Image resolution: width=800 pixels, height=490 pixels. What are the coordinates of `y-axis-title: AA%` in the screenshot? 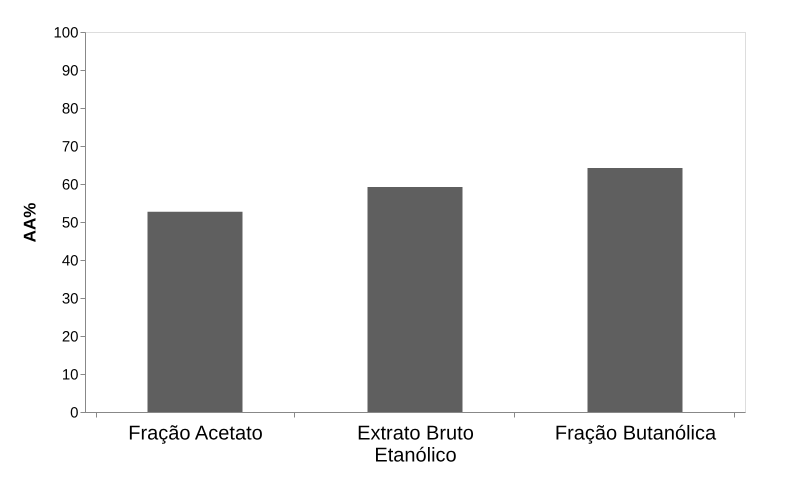 It's located at (30, 222).